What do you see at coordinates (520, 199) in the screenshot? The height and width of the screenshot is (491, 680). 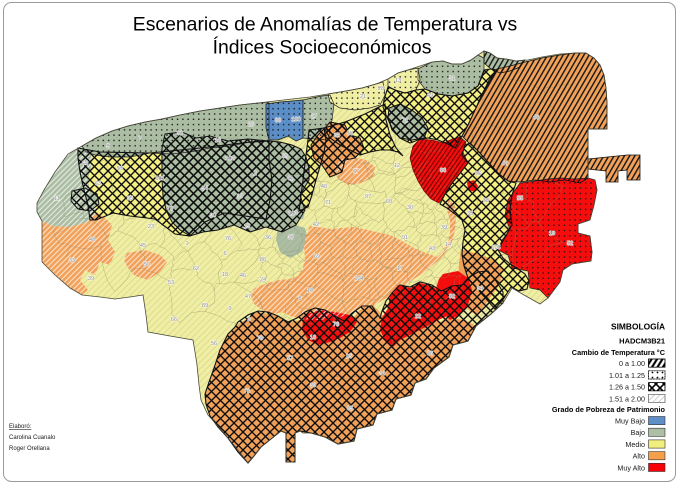 I see `svg-text: 55` at bounding box center [520, 199].